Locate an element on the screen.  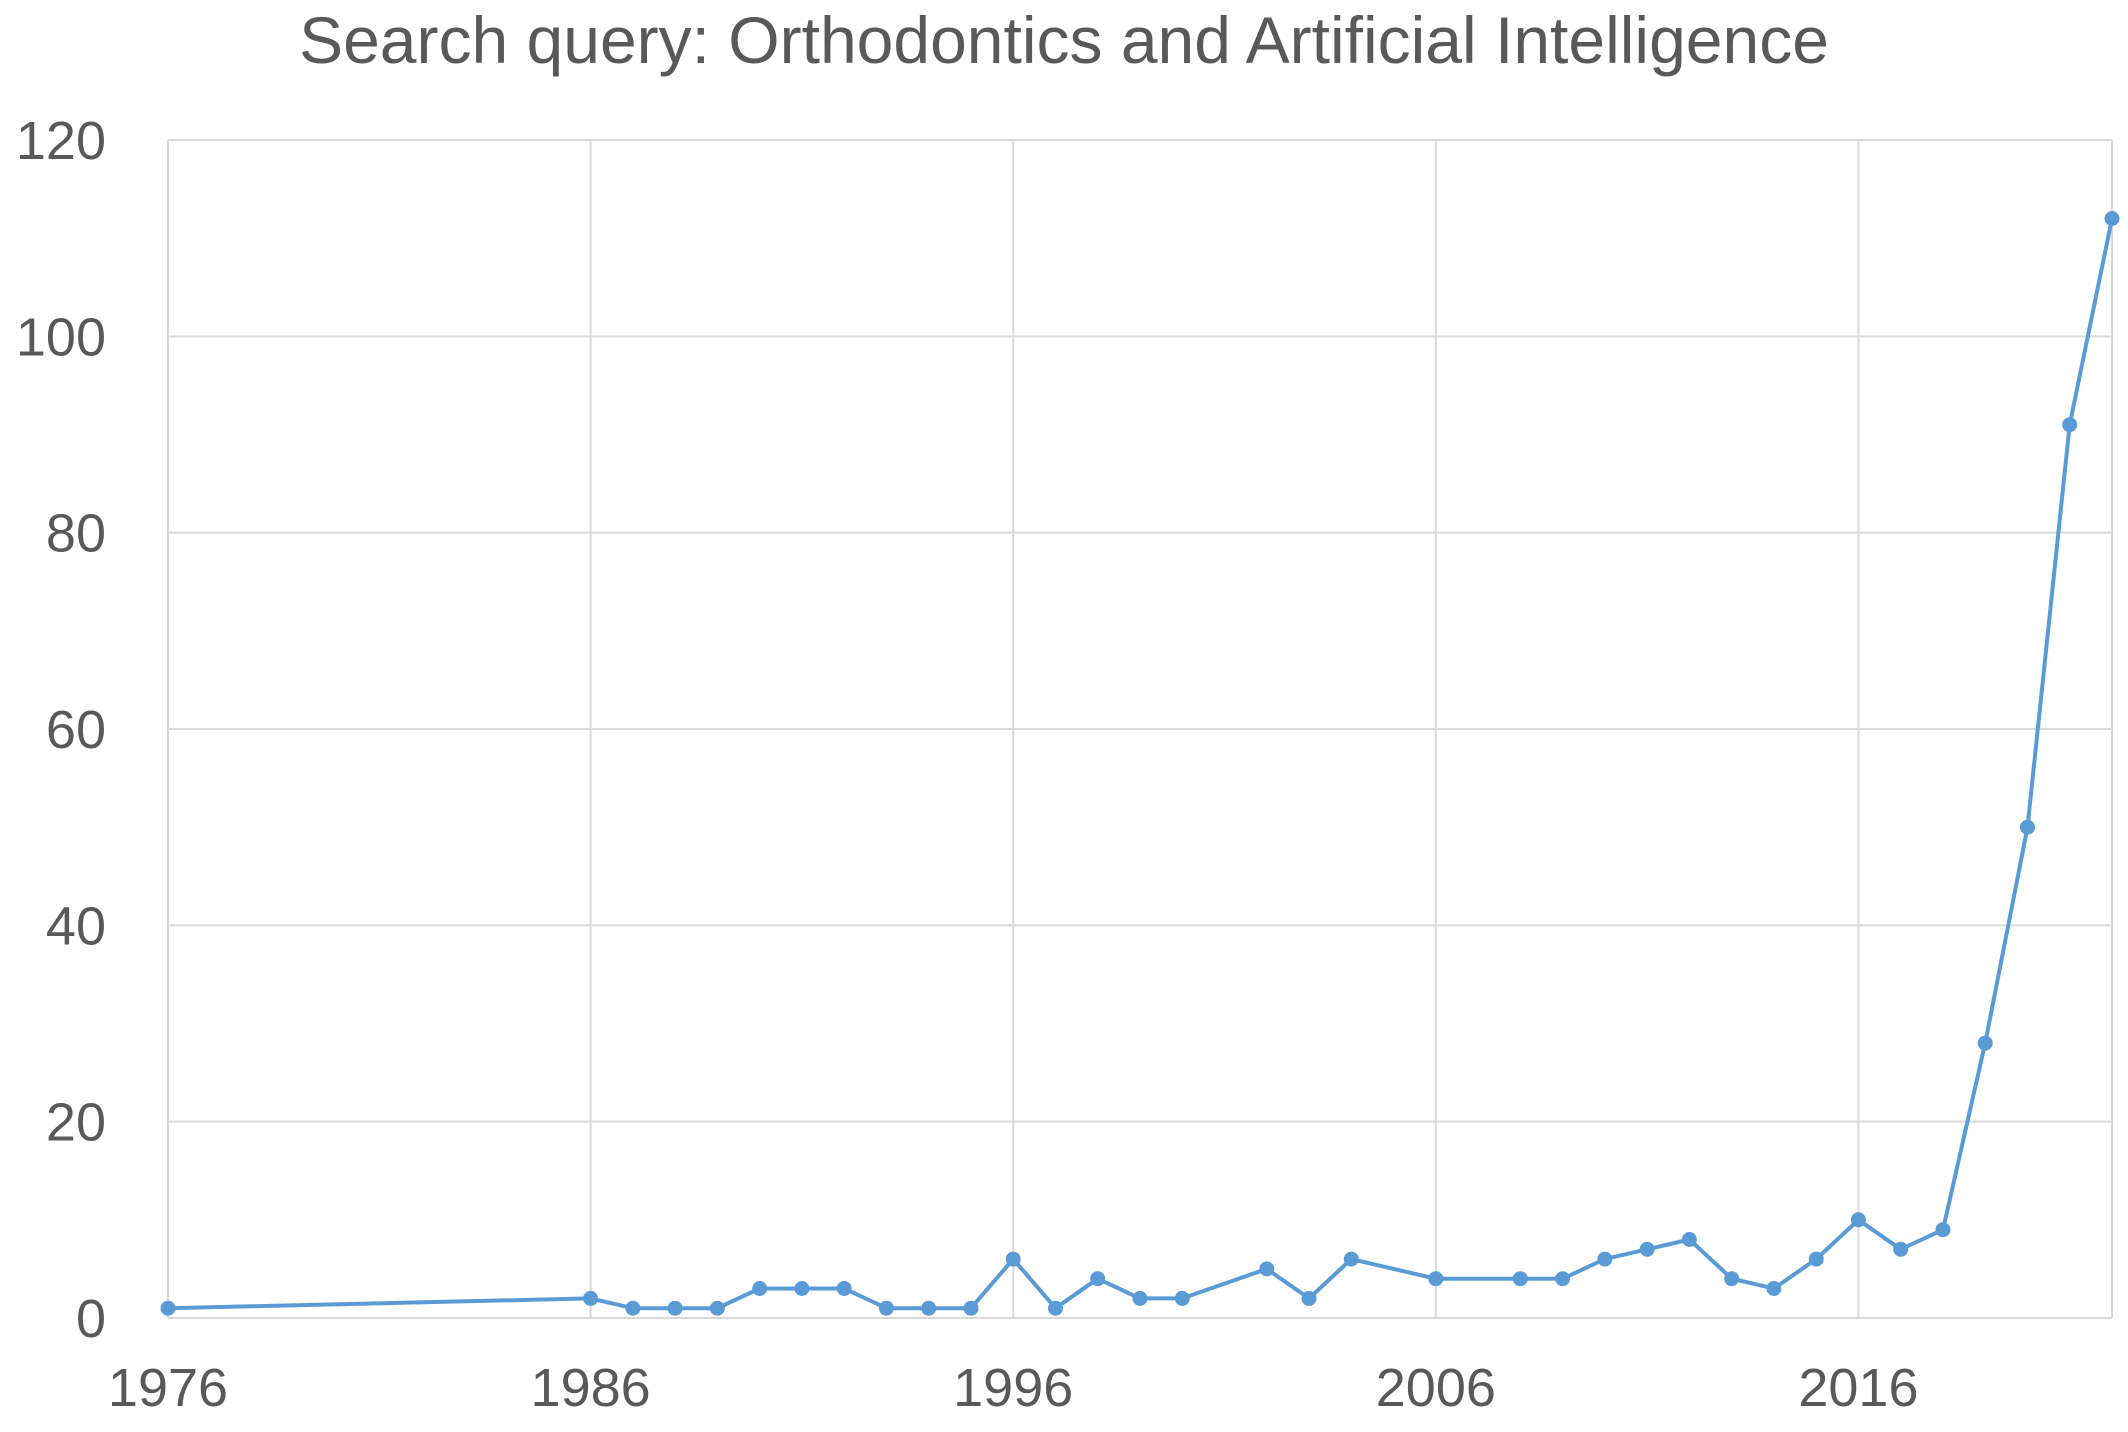
y-tick-label: 0 is located at coordinates (91, 1319).